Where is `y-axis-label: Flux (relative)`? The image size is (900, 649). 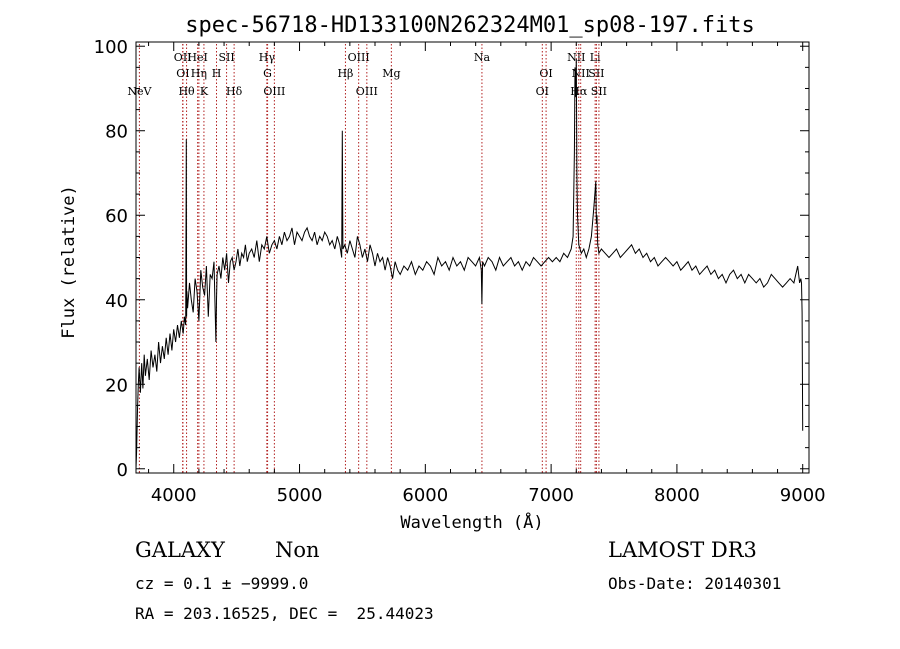 y-axis-label: Flux (relative) is located at coordinates (69, 262).